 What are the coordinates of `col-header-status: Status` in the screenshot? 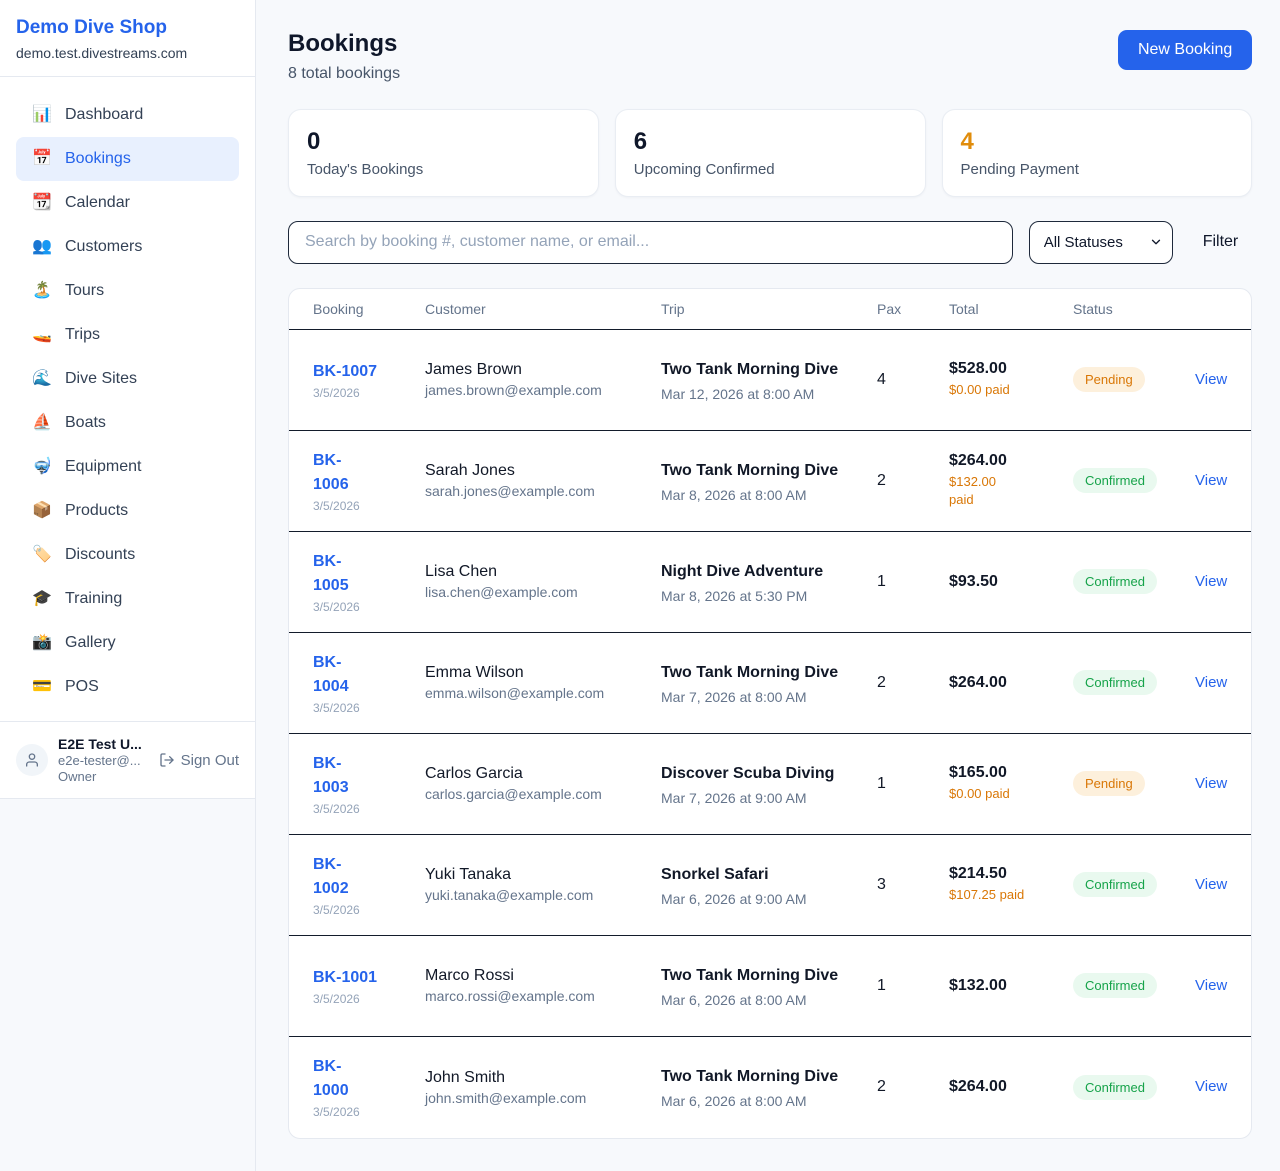 It's located at (1093, 308).